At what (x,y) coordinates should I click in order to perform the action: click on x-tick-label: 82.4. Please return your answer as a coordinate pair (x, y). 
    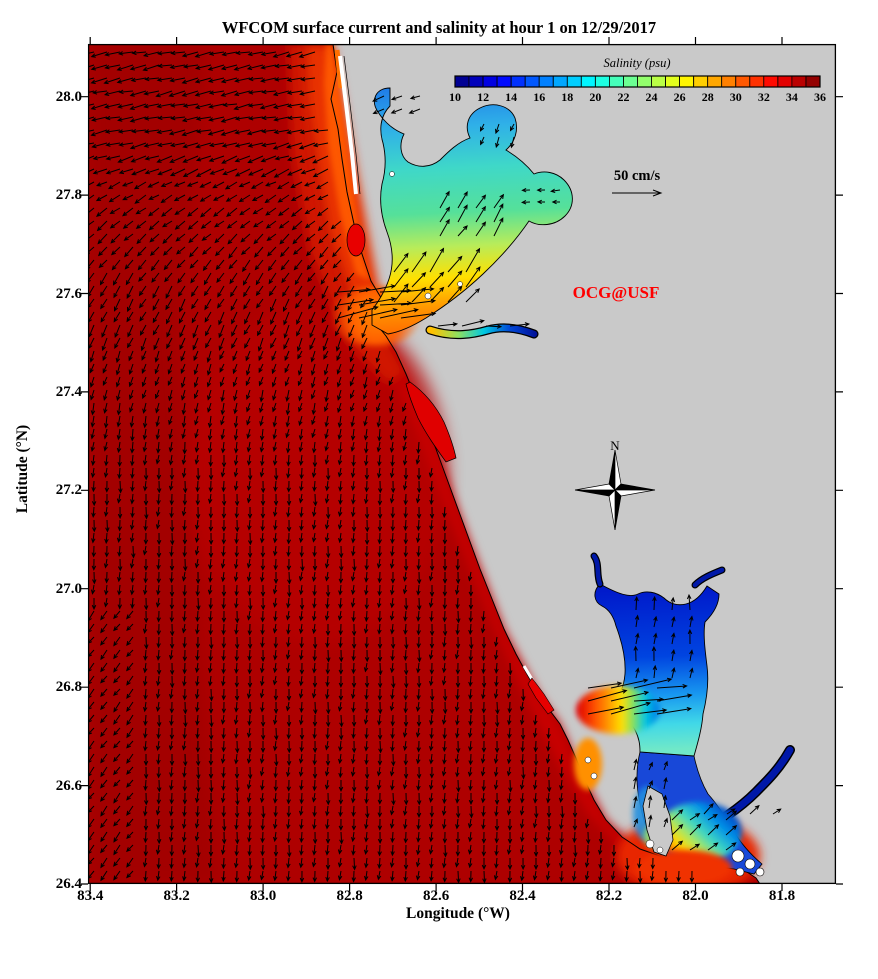
    Looking at the image, I should click on (522, 896).